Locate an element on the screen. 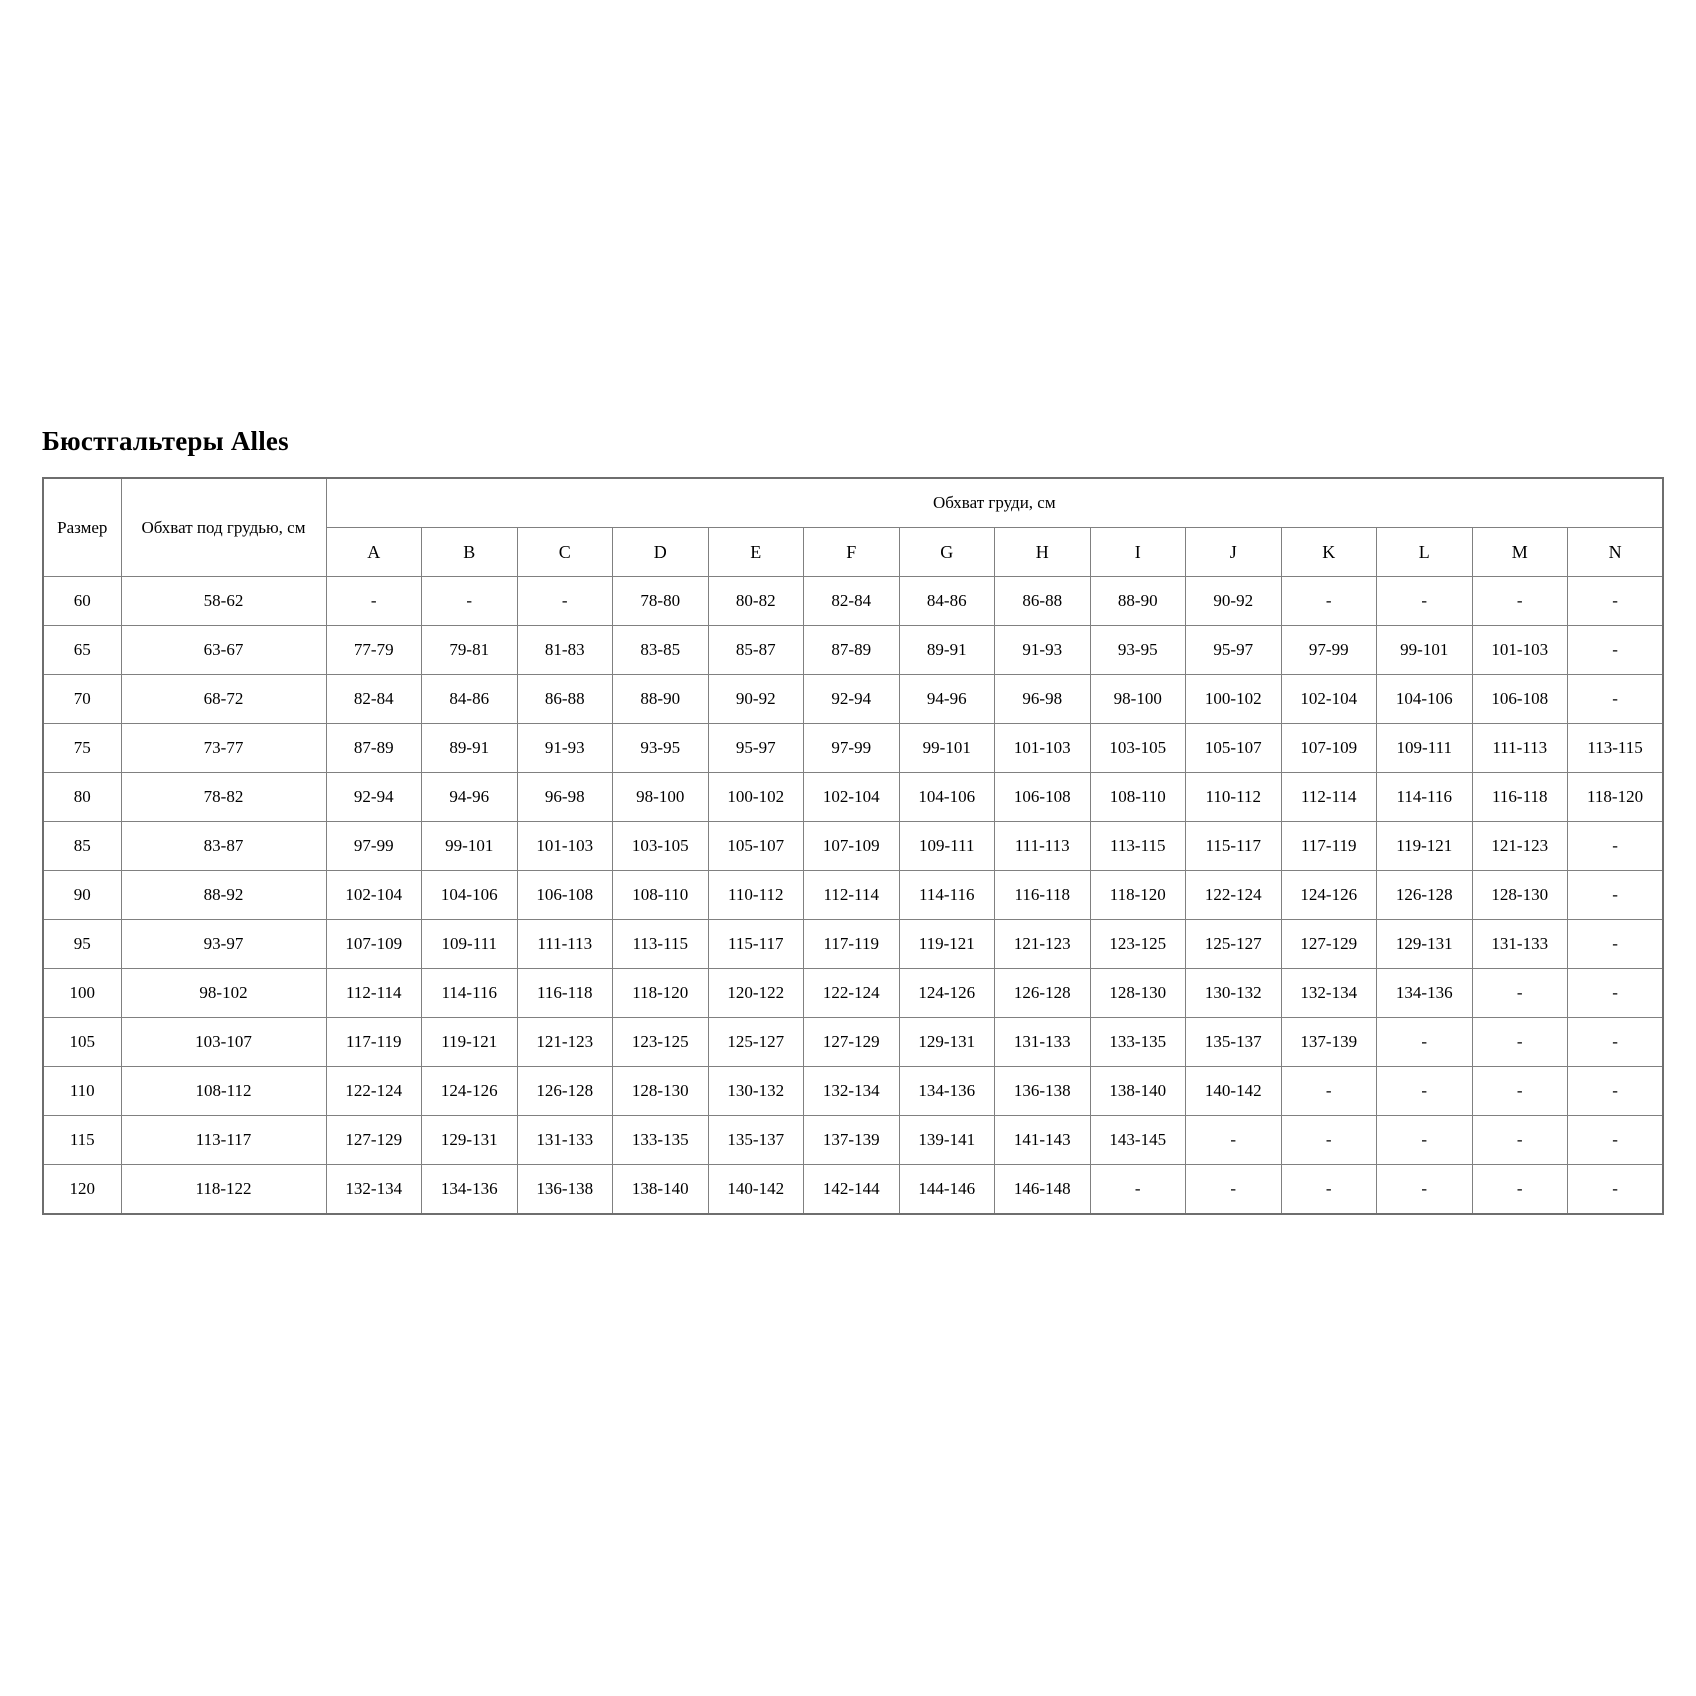 This screenshot has width=1696, height=1696. cup-cell: 100-102 is located at coordinates (755, 797).